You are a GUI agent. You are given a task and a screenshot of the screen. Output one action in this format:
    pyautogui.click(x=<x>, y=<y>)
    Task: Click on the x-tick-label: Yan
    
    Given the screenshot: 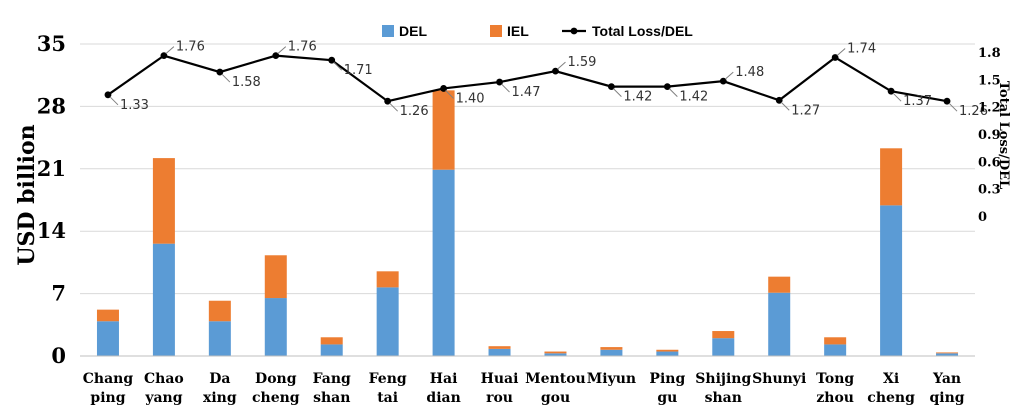 What is the action you would take?
    pyautogui.click(x=946, y=379)
    